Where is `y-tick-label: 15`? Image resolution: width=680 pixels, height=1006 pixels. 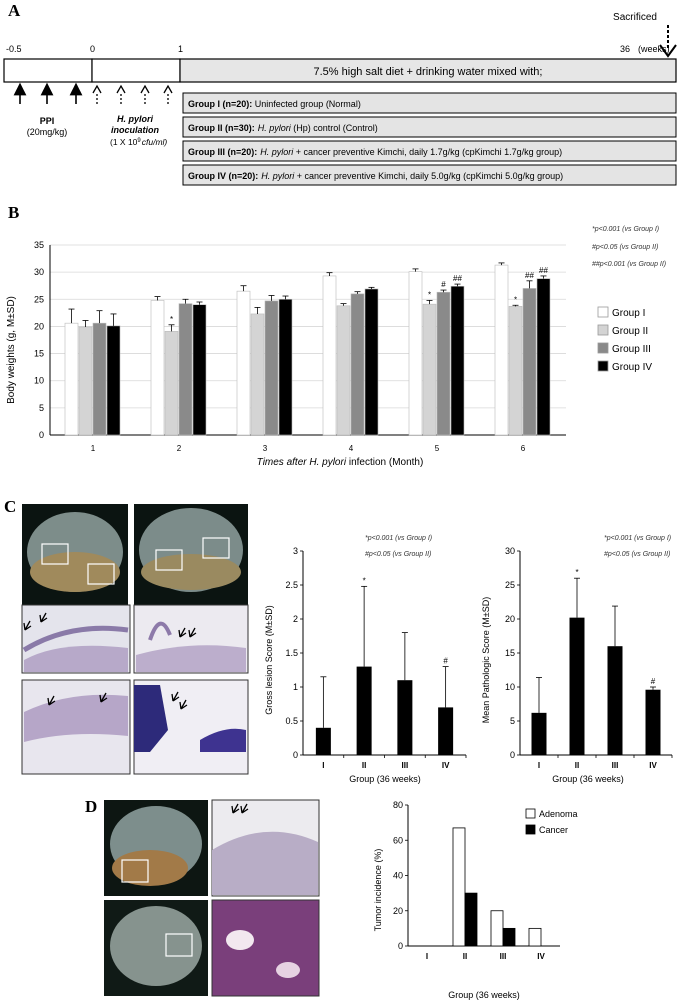 y-tick-label: 15 is located at coordinates (510, 653).